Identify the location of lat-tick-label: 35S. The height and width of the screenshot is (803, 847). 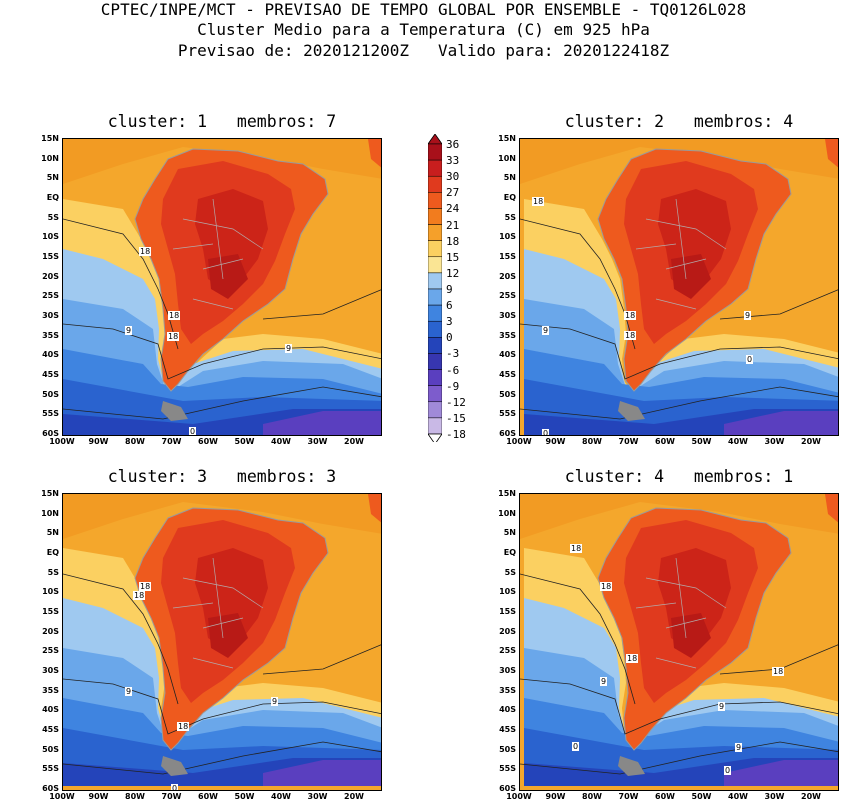
(50, 335).